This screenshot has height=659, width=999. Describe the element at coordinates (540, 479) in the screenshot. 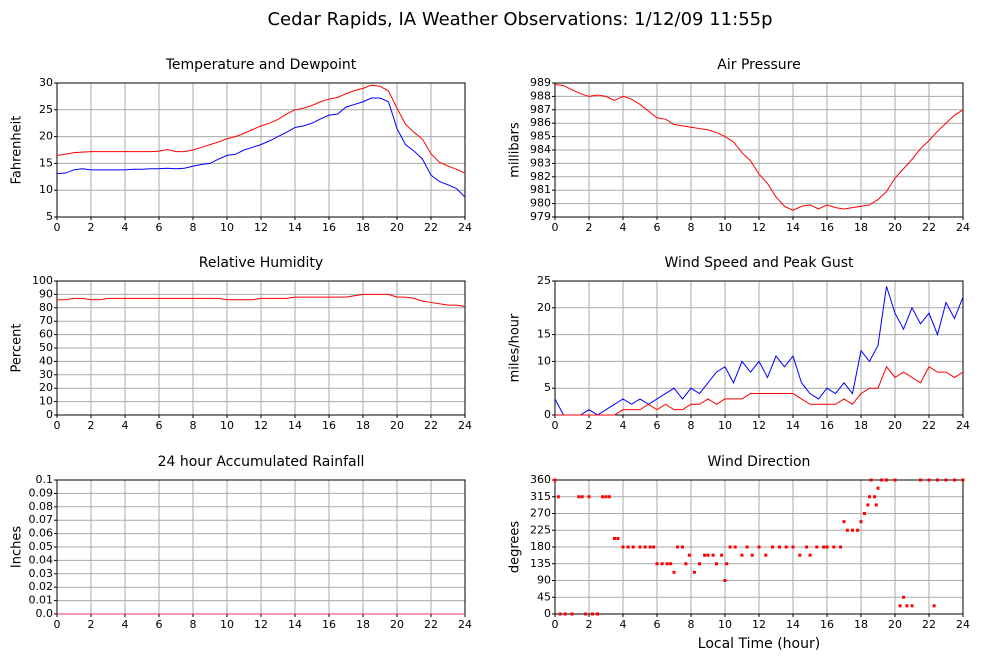

I see `y-tick-label: 360` at that location.